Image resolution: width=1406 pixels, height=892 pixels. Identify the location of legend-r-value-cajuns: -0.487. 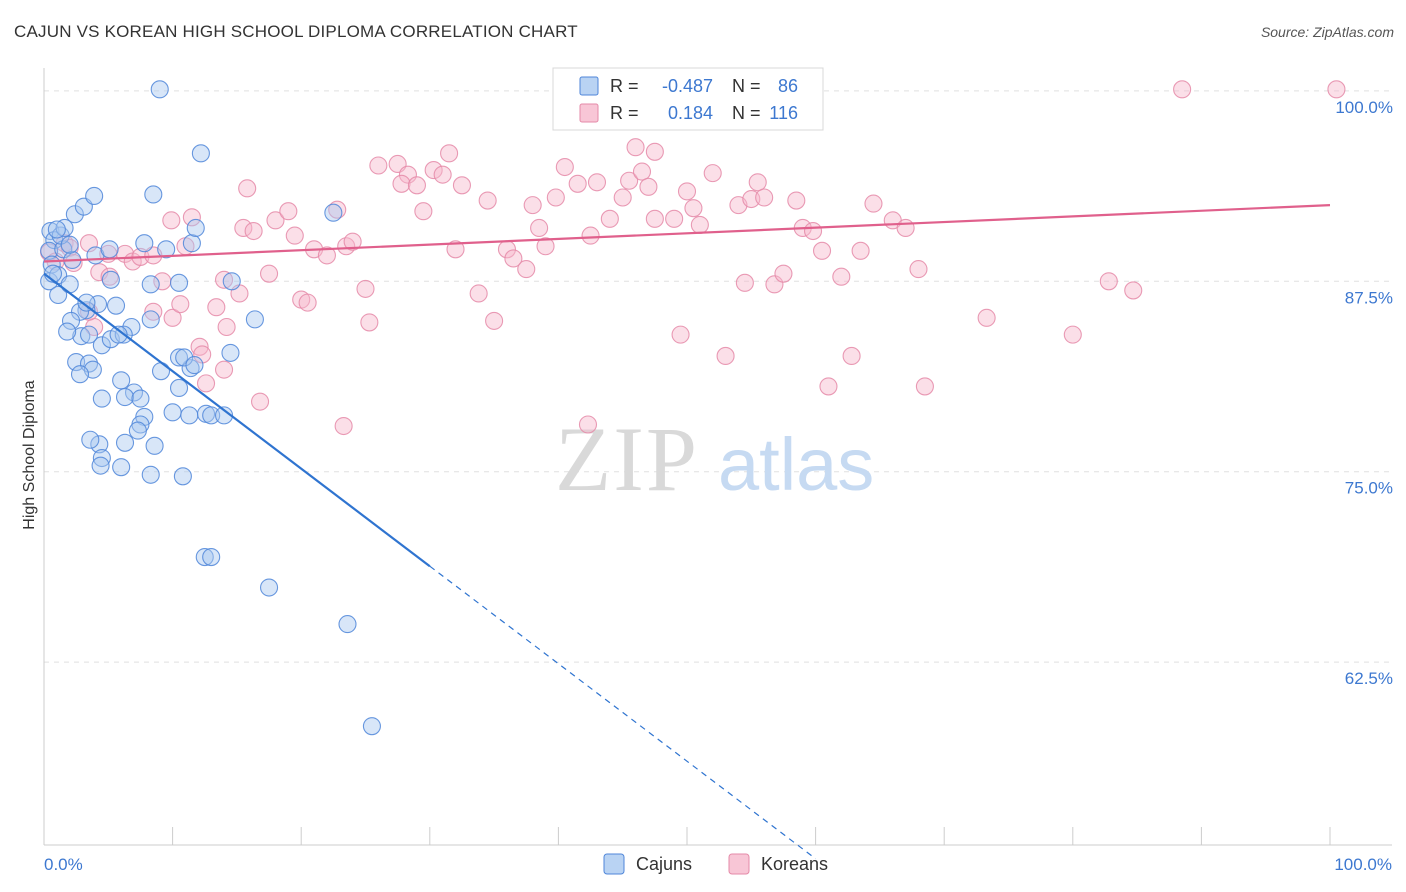
(687, 86).